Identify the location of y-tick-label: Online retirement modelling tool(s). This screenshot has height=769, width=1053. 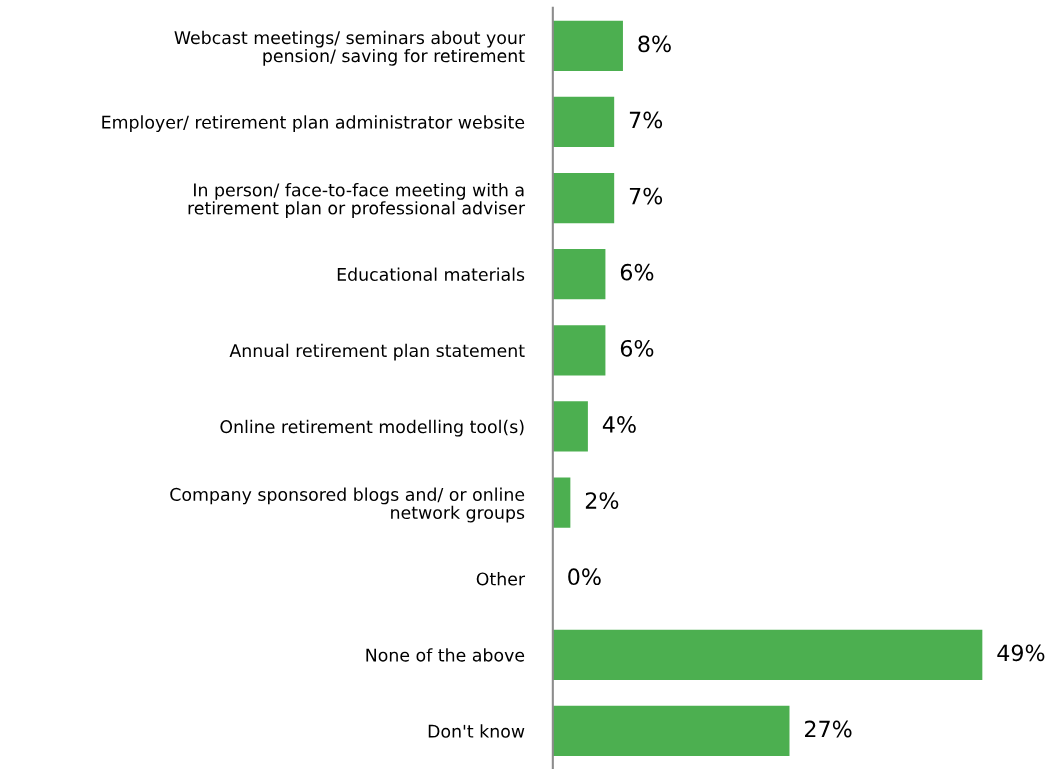
(372, 428).